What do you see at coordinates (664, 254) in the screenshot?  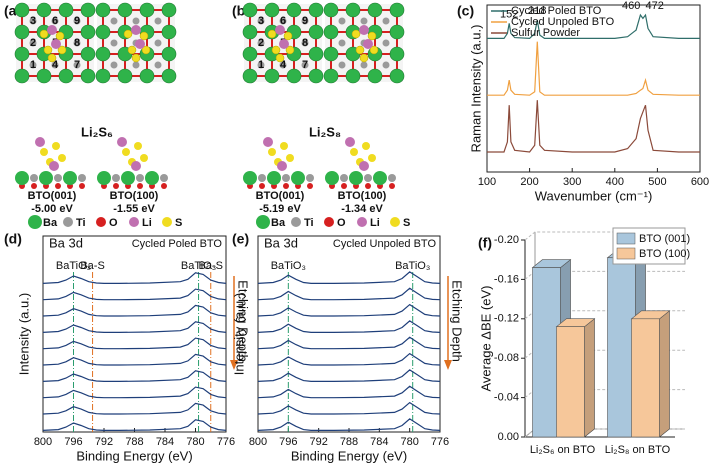 I see `legend-label: BTO (100)` at bounding box center [664, 254].